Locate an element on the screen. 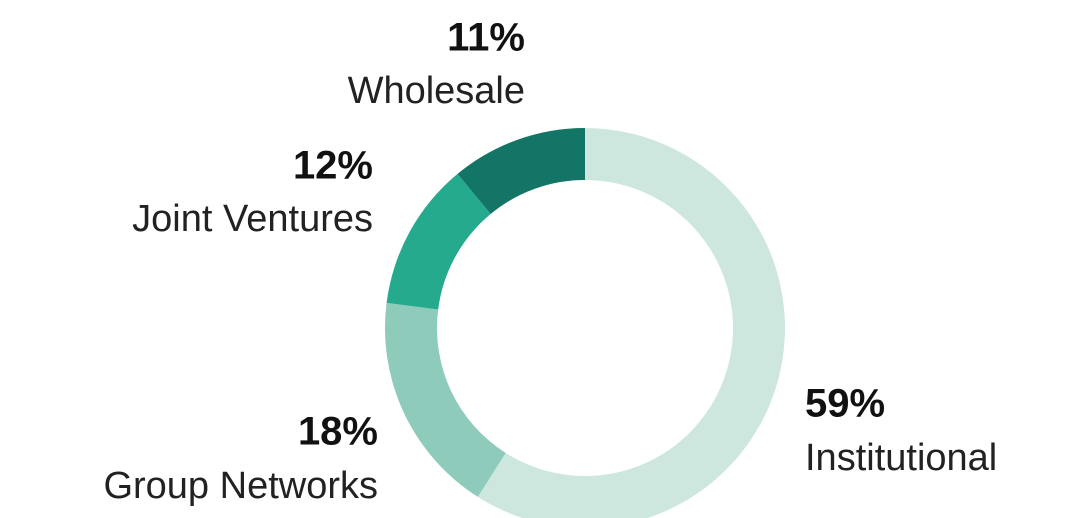 The image size is (1073, 518). category-label: Institutional is located at coordinates (901, 458).